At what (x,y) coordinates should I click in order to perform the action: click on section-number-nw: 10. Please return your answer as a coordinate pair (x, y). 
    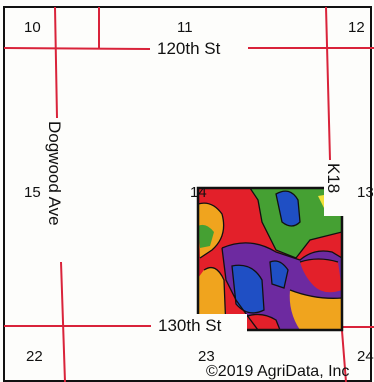
    Looking at the image, I should click on (32, 27).